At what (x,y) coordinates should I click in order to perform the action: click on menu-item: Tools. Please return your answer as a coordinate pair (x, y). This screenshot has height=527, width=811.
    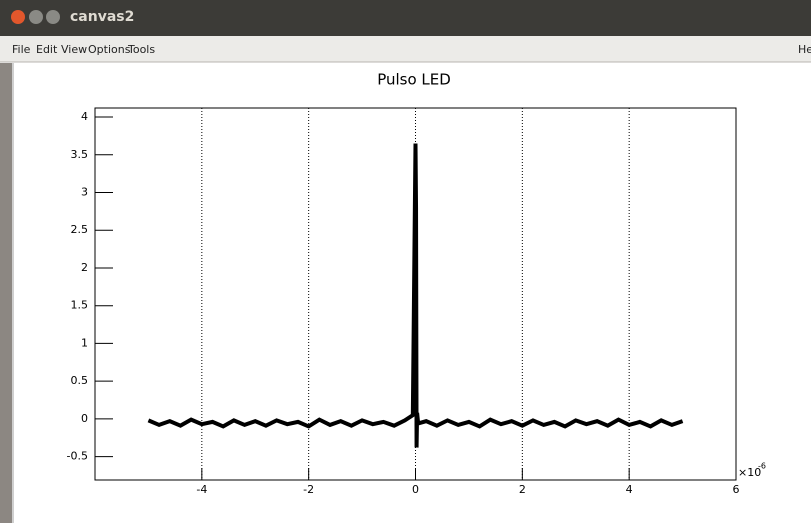
    Looking at the image, I should click on (141, 49).